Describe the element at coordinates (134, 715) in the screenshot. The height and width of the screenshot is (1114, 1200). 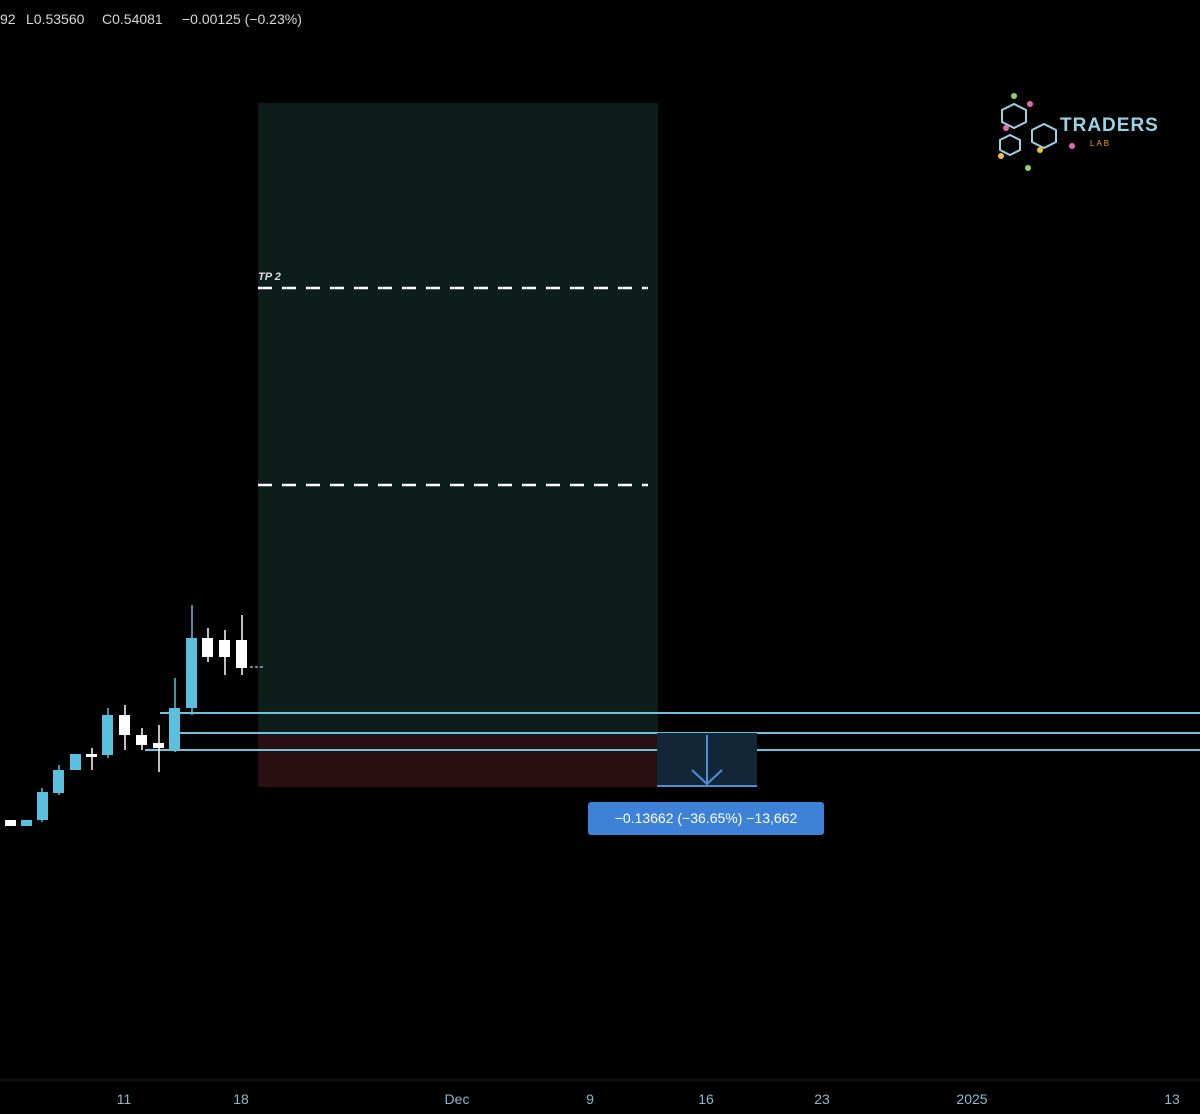
I see `candles` at that location.